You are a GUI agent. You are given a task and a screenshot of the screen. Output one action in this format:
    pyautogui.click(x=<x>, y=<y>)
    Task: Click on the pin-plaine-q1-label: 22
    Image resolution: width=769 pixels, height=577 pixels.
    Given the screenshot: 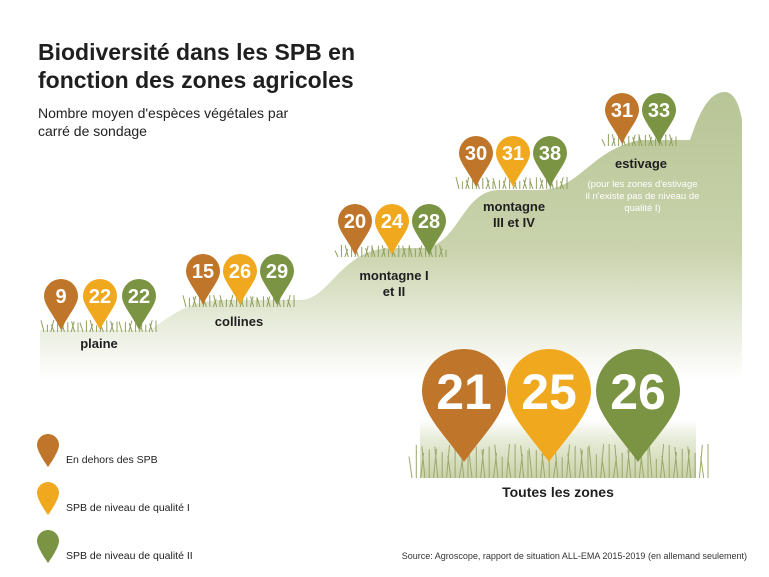 What is the action you would take?
    pyautogui.click(x=100, y=297)
    